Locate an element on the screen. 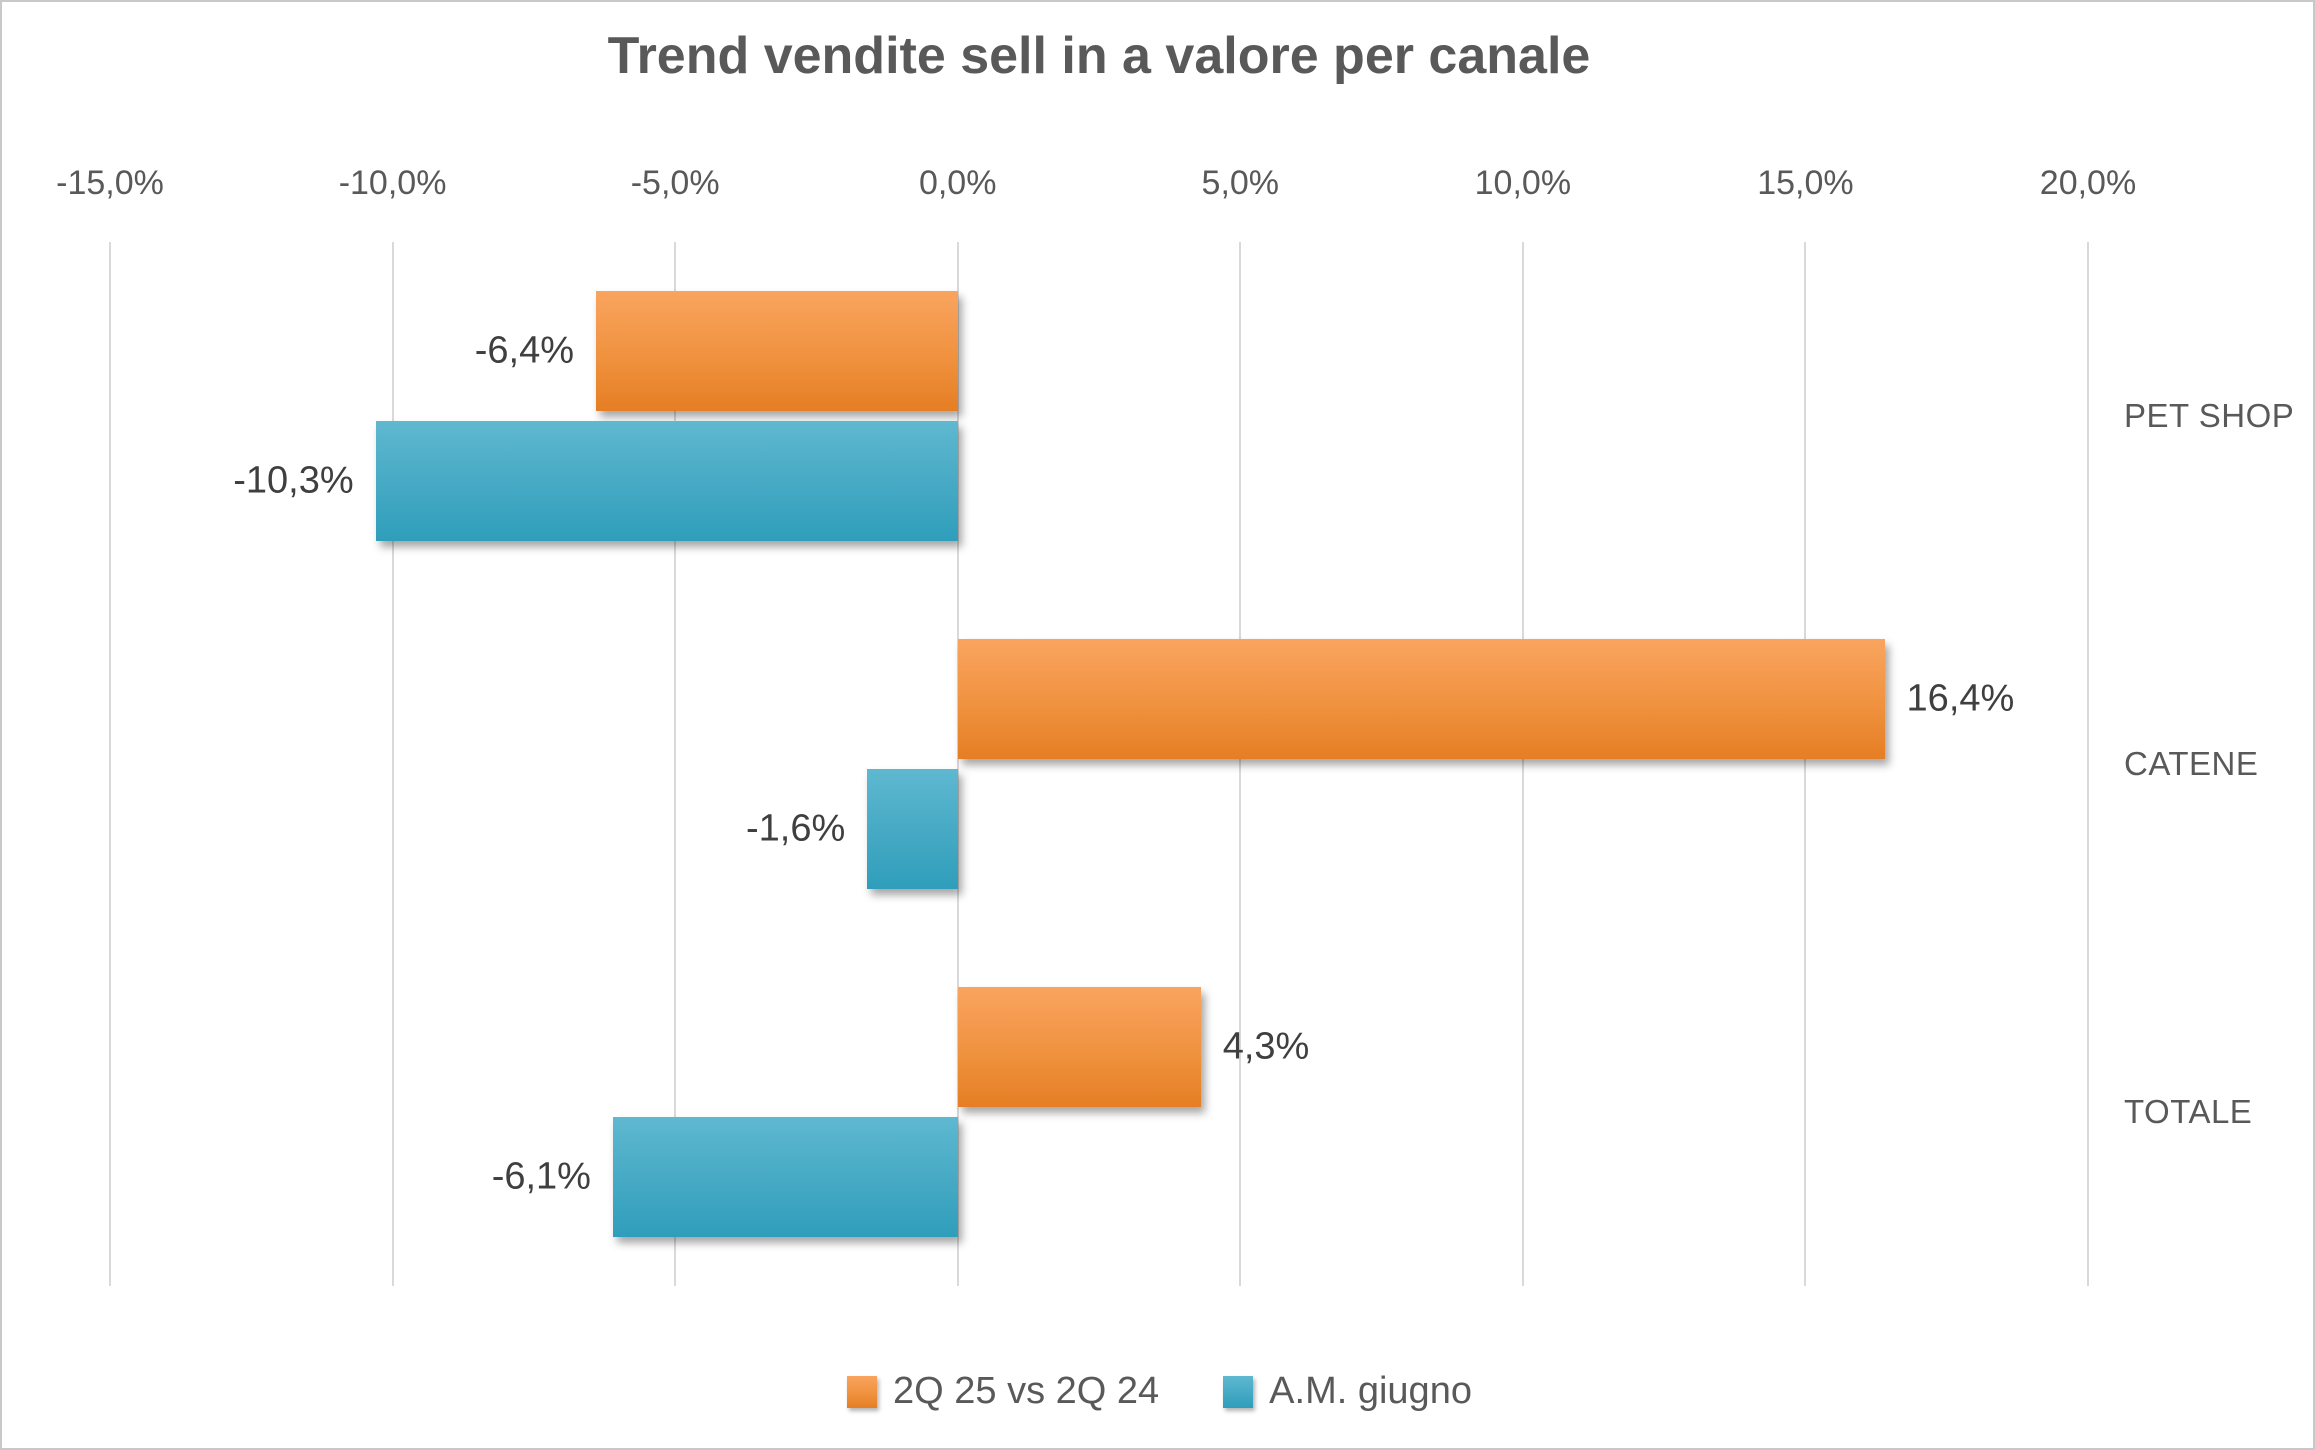 The width and height of the screenshot is (2315, 1450). legend-label-a-m-giugno: A.M. giugno is located at coordinates (1370, 1391).